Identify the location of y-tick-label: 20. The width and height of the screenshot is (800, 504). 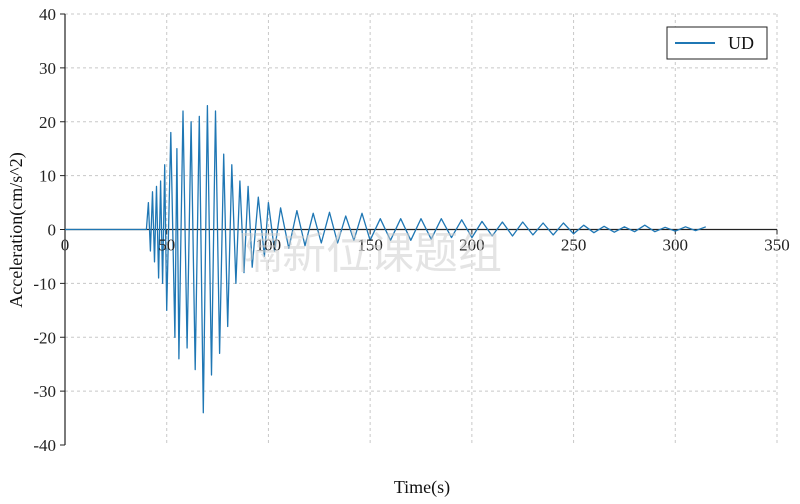
(47, 122).